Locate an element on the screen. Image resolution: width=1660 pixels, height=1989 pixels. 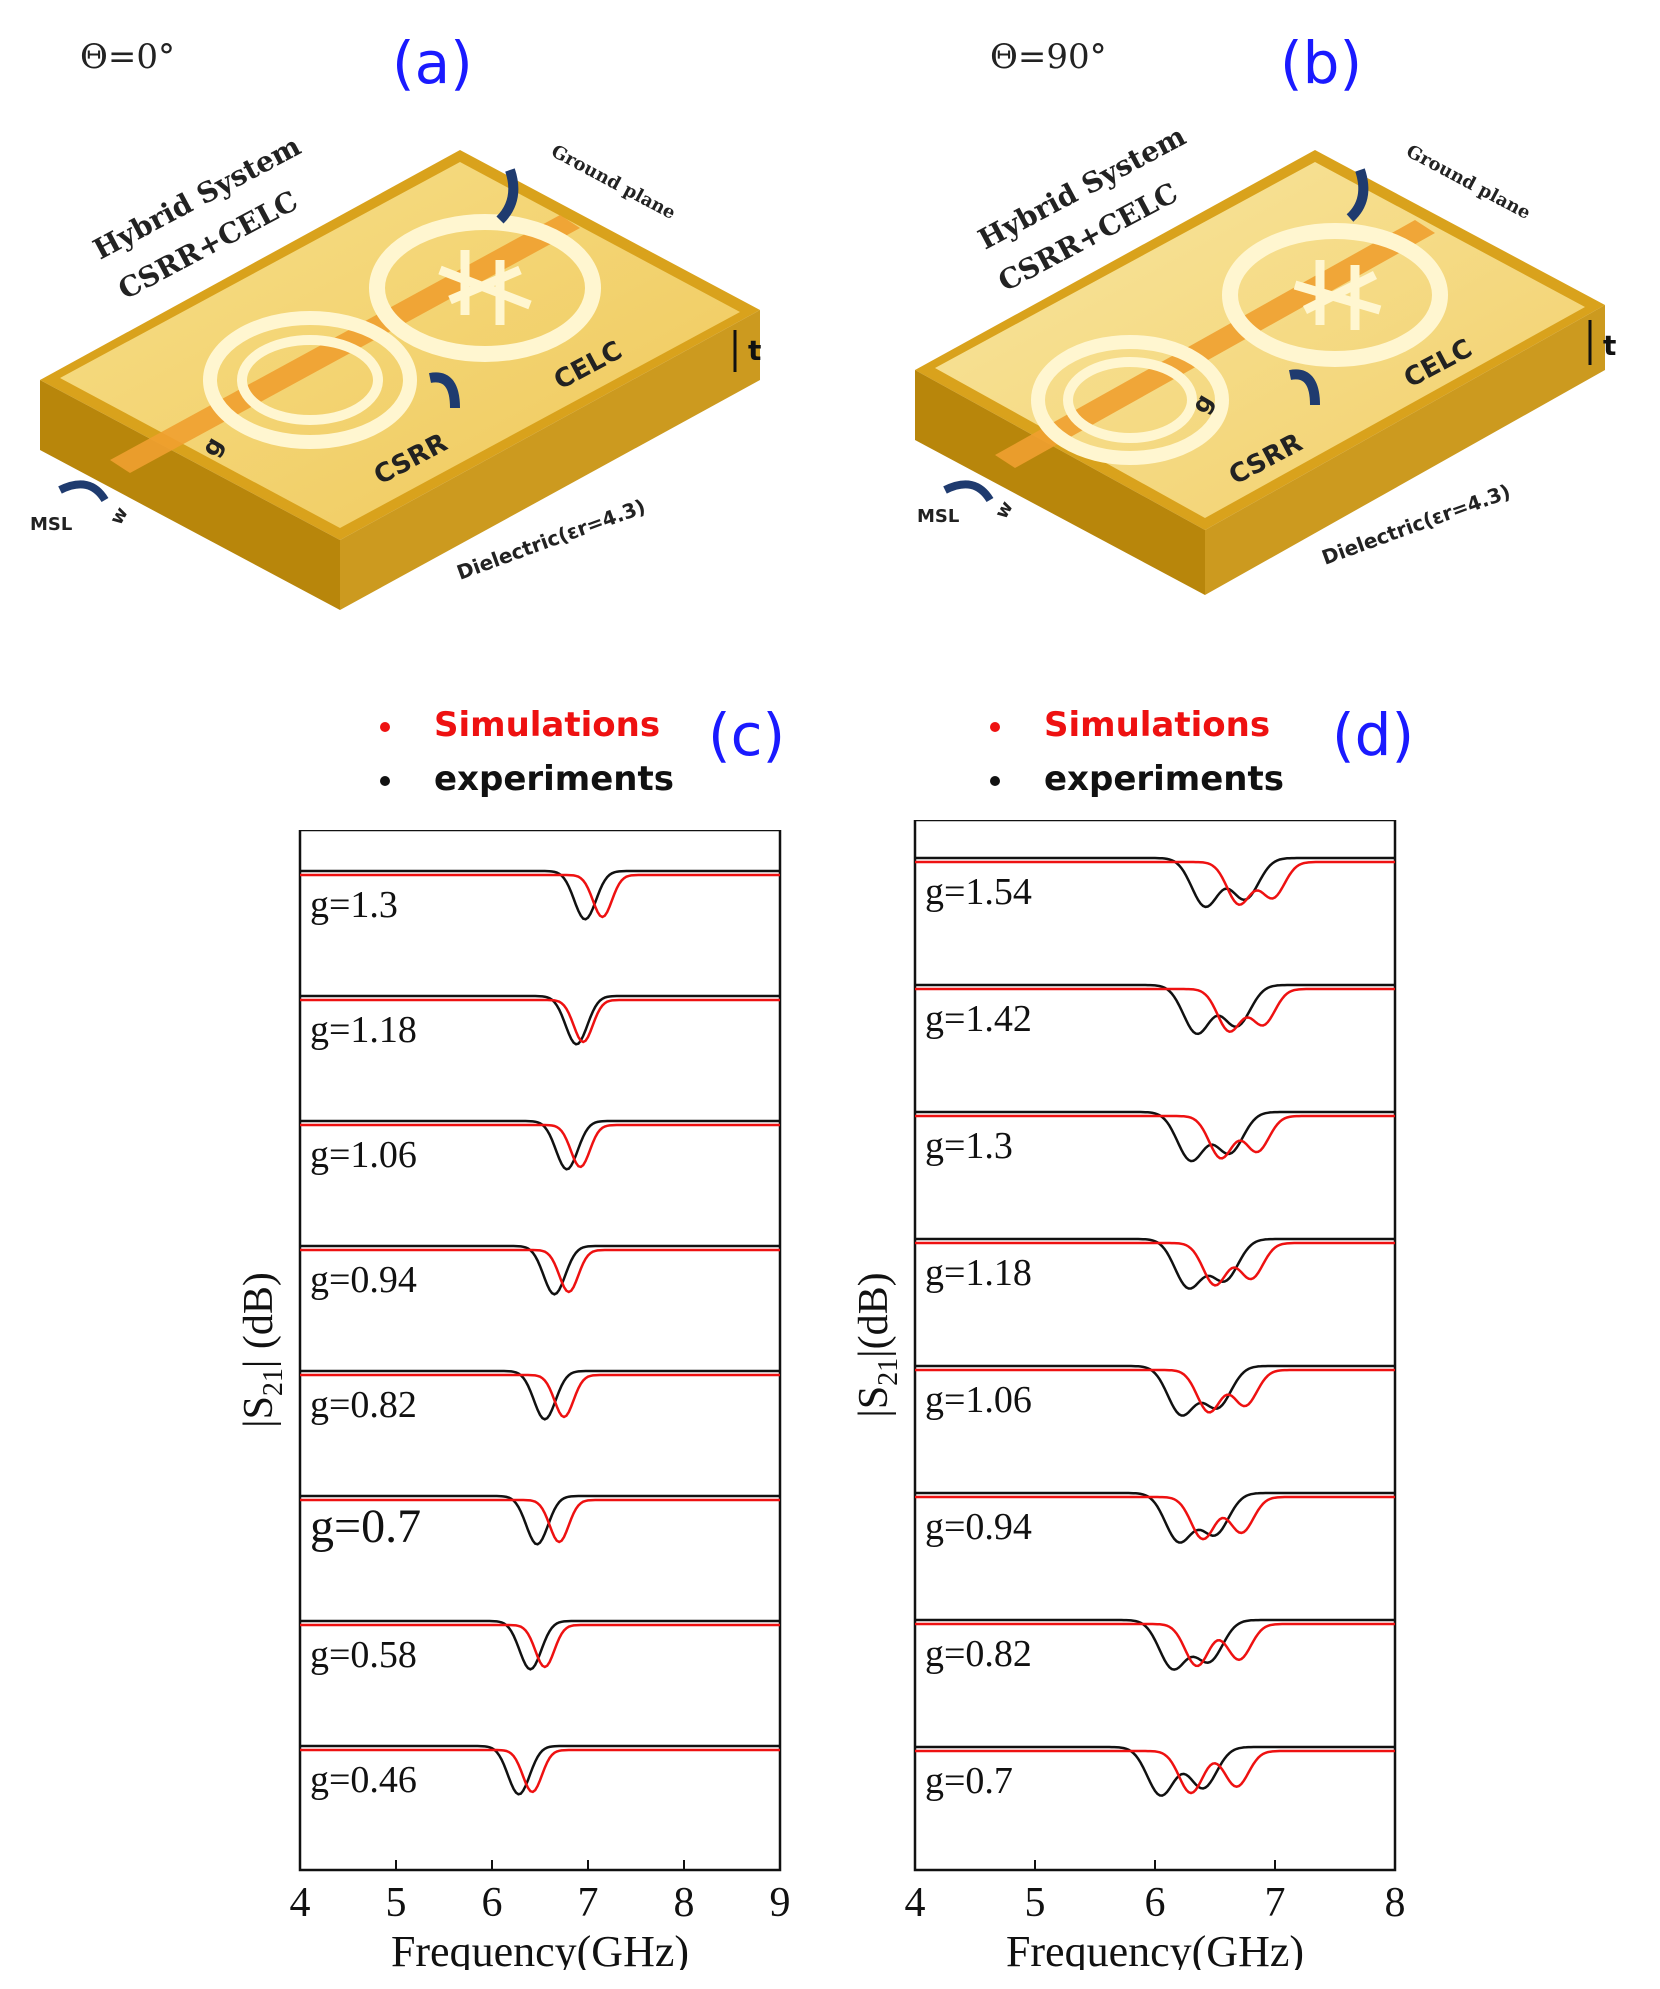
legend-simulations-c: Simulations is located at coordinates (520, 725).